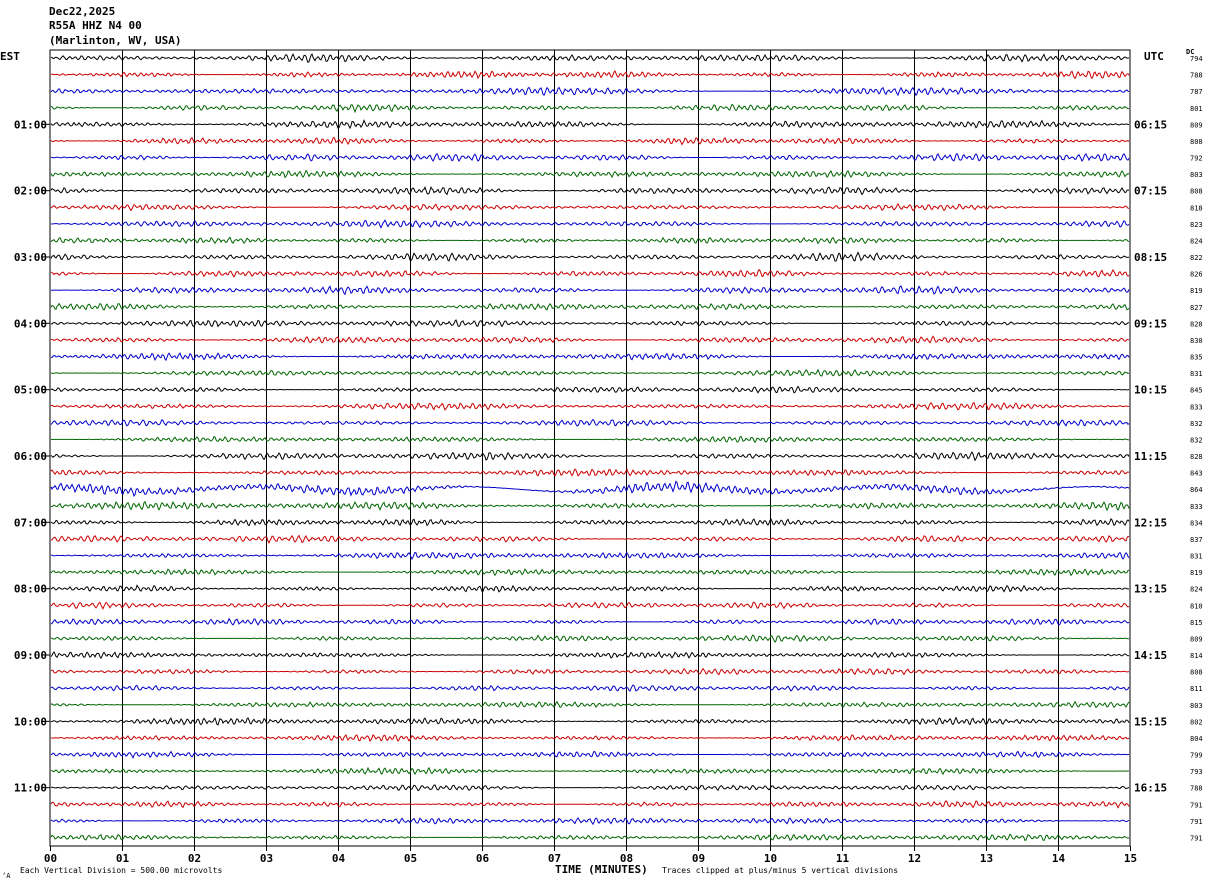 The image size is (1210, 886). Describe the element at coordinates (1196, 391) in the screenshot. I see `dc-offset-label: 845` at that location.